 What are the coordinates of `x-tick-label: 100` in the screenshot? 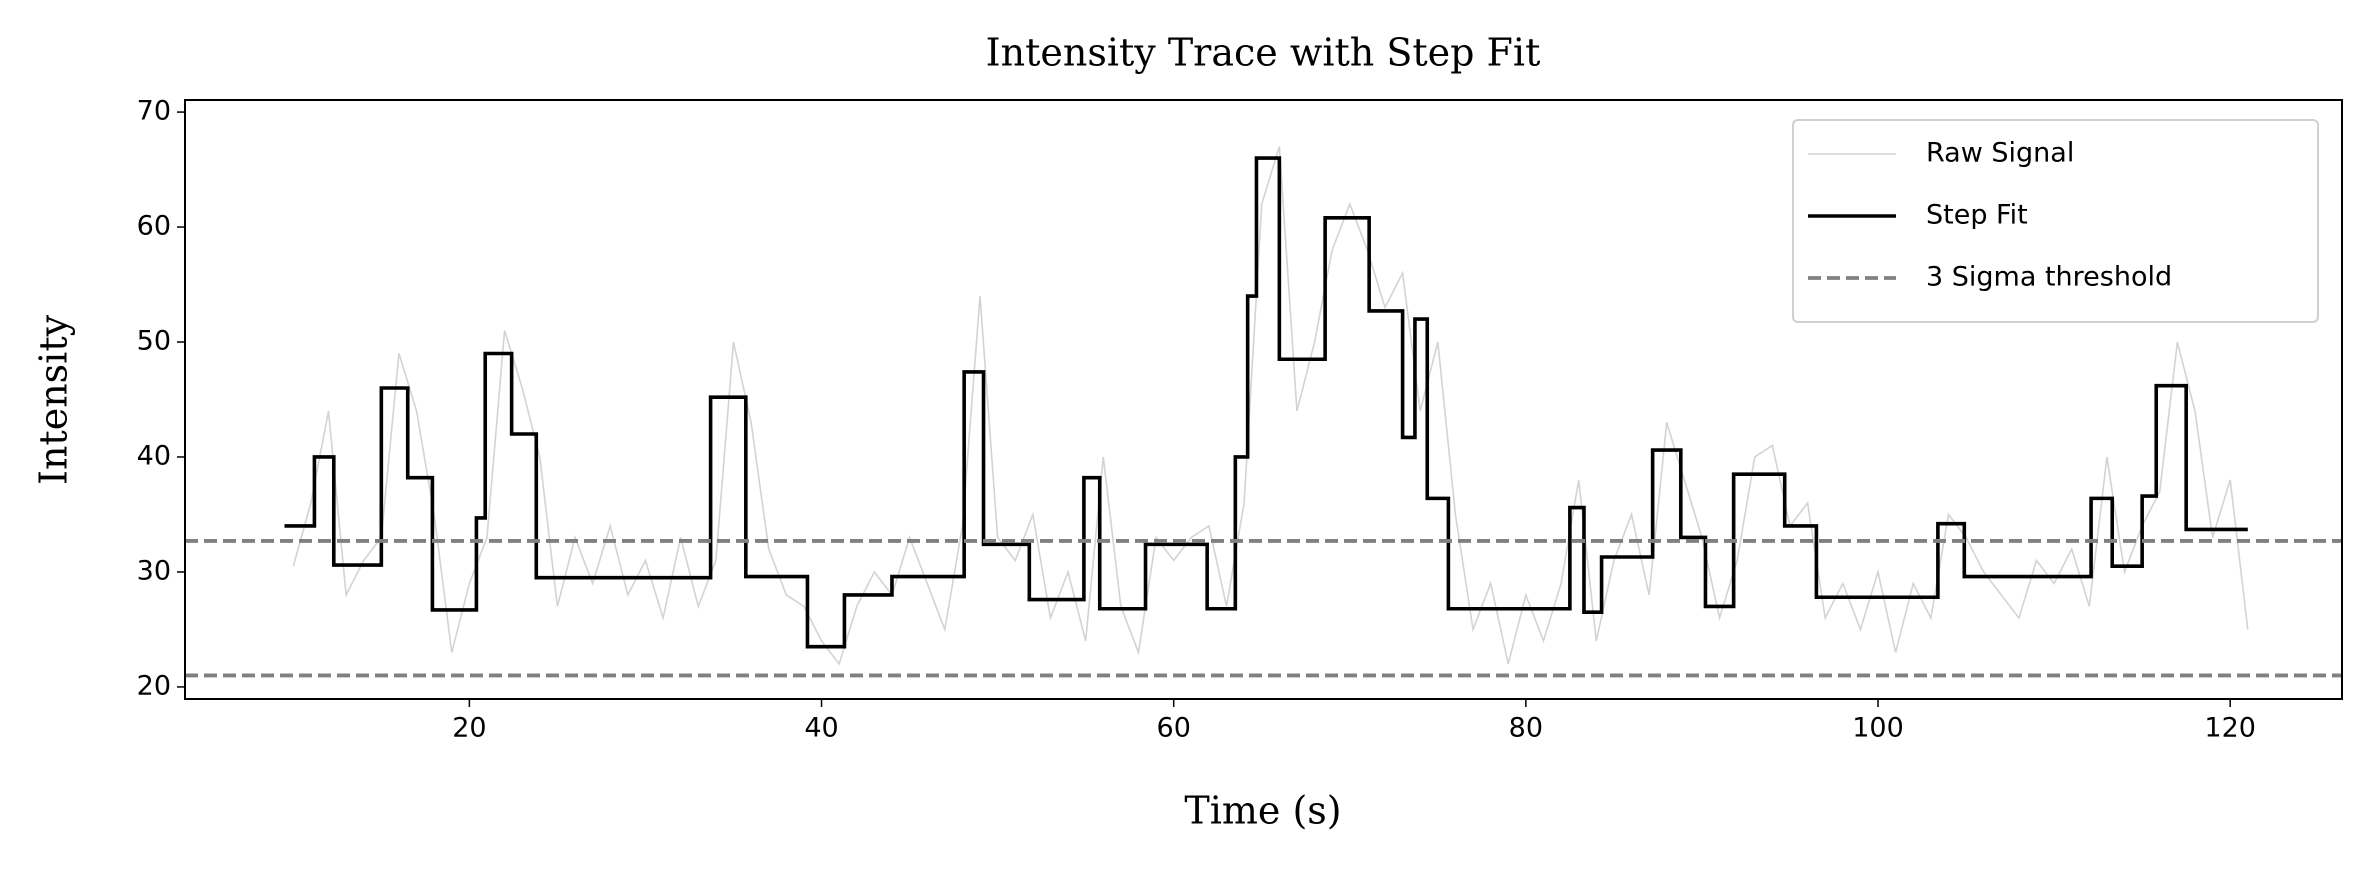 It's located at (1878, 728).